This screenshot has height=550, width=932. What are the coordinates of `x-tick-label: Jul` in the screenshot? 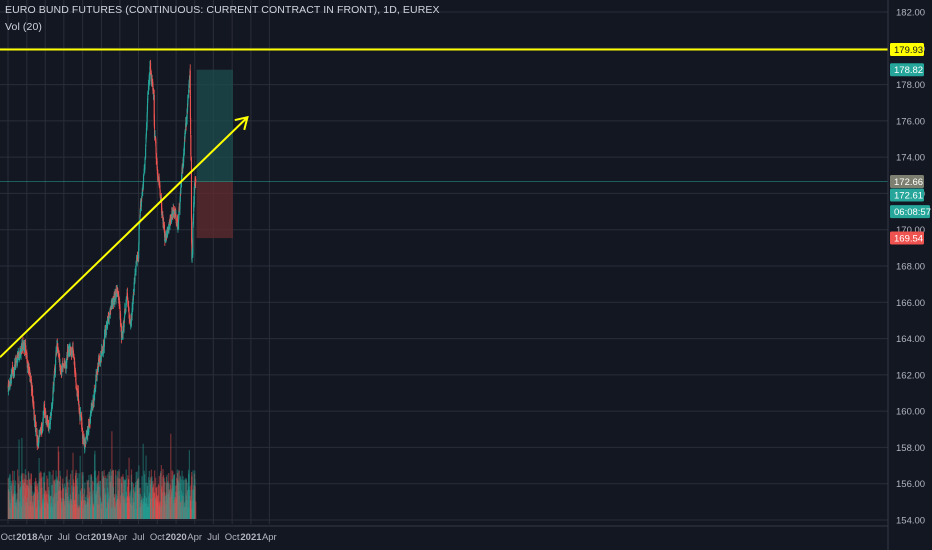 It's located at (64, 537).